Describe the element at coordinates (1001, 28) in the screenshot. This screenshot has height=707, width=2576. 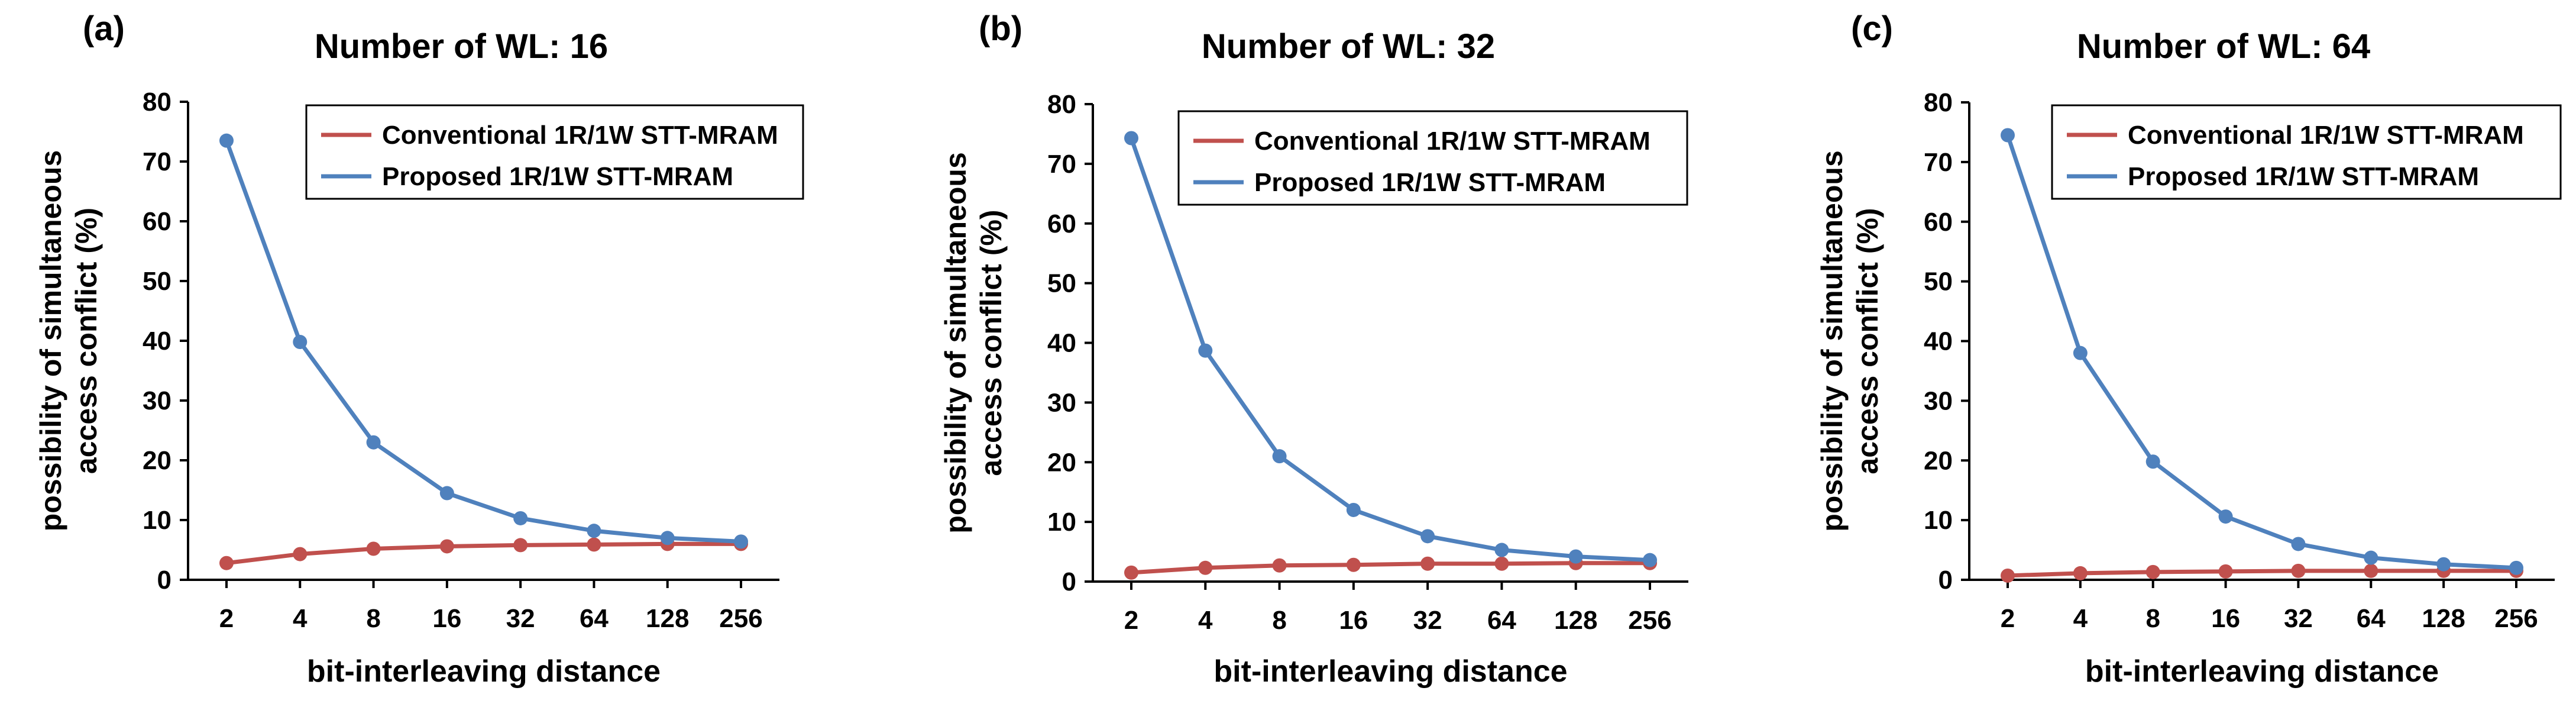
I see `panel-label: (b)` at that location.